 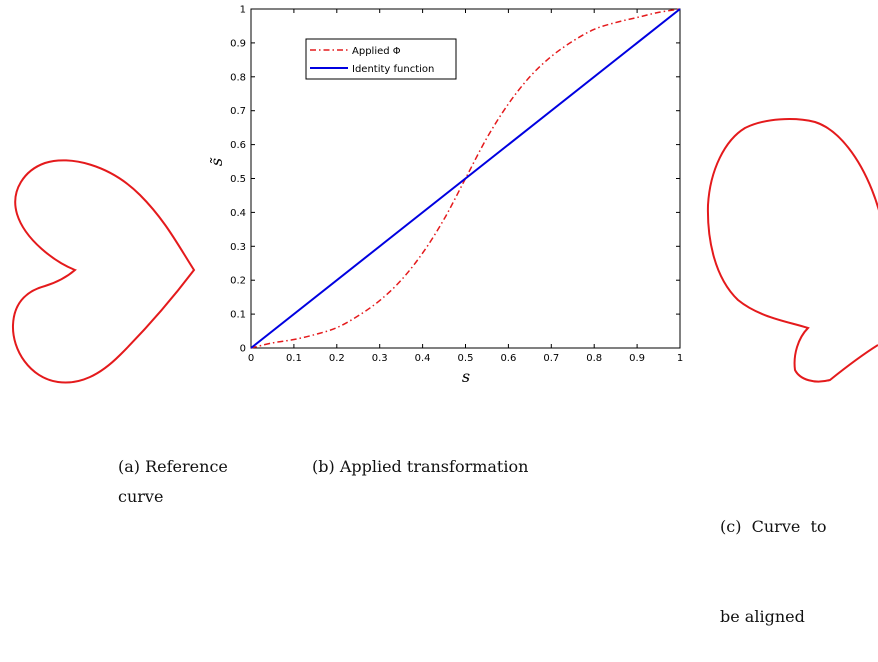 What do you see at coordinates (251, 358) in the screenshot?
I see `x-tick-label: 0` at bounding box center [251, 358].